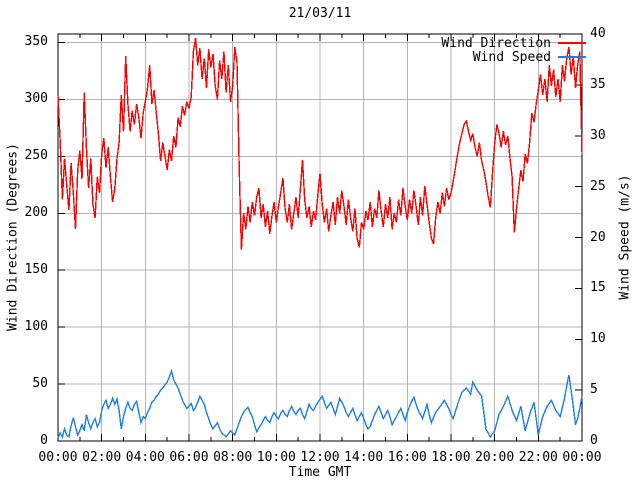 The height and width of the screenshot is (480, 640). I want to click on y-right-tick-label: 20, so click(598, 237).